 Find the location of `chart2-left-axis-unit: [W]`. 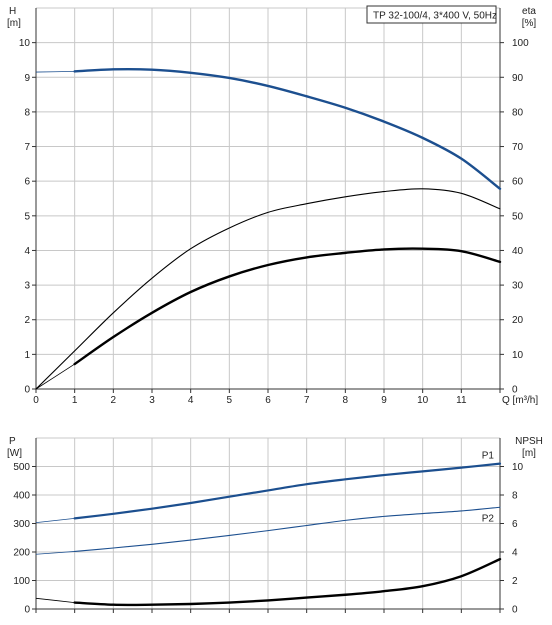

chart2-left-axis-unit: [W] is located at coordinates (14, 453).